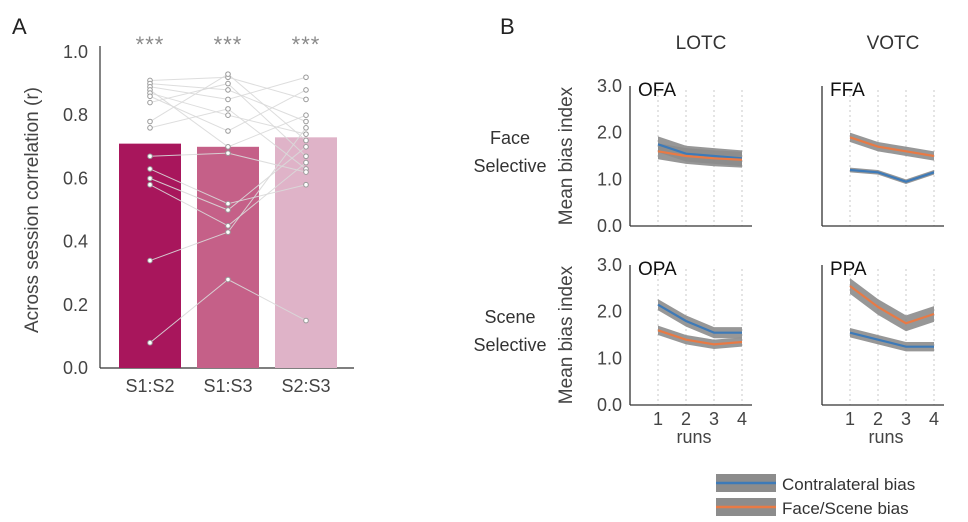 The height and width of the screenshot is (522, 968). Describe the element at coordinates (75, 115) in the screenshot. I see `y-tick-label: 0.8` at that location.